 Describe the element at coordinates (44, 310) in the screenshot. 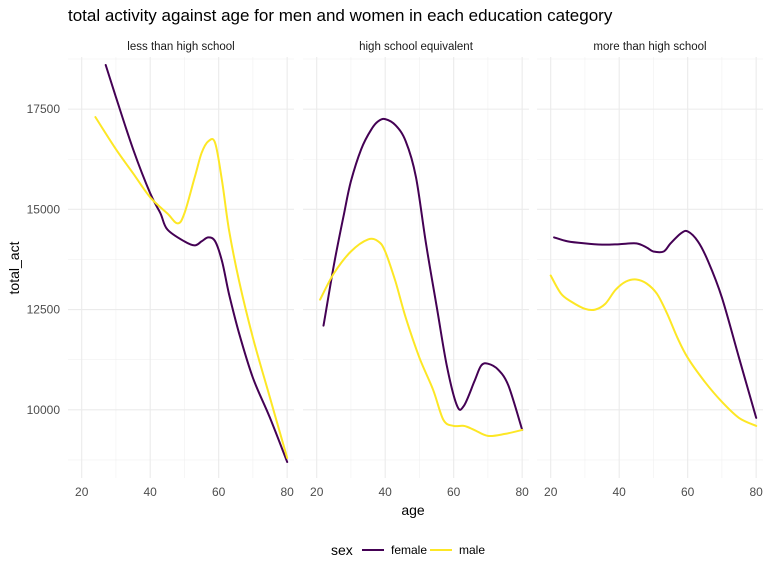

I see `y-tick-label: 12500` at that location.